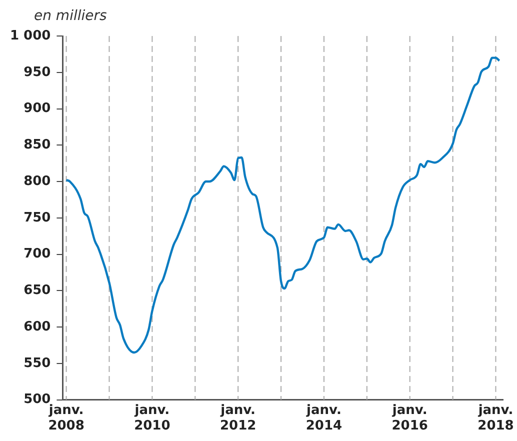  Describe the element at coordinates (37, 181) in the screenshot. I see `y-tick-label: 800` at that location.